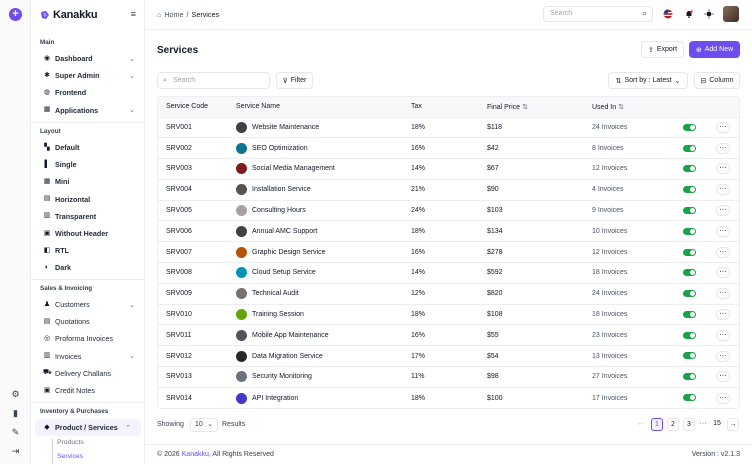 This screenshot has height=464, width=752. Describe the element at coordinates (62, 148) in the screenshot. I see `sidebar-item-default: ▚ Default` at that location.